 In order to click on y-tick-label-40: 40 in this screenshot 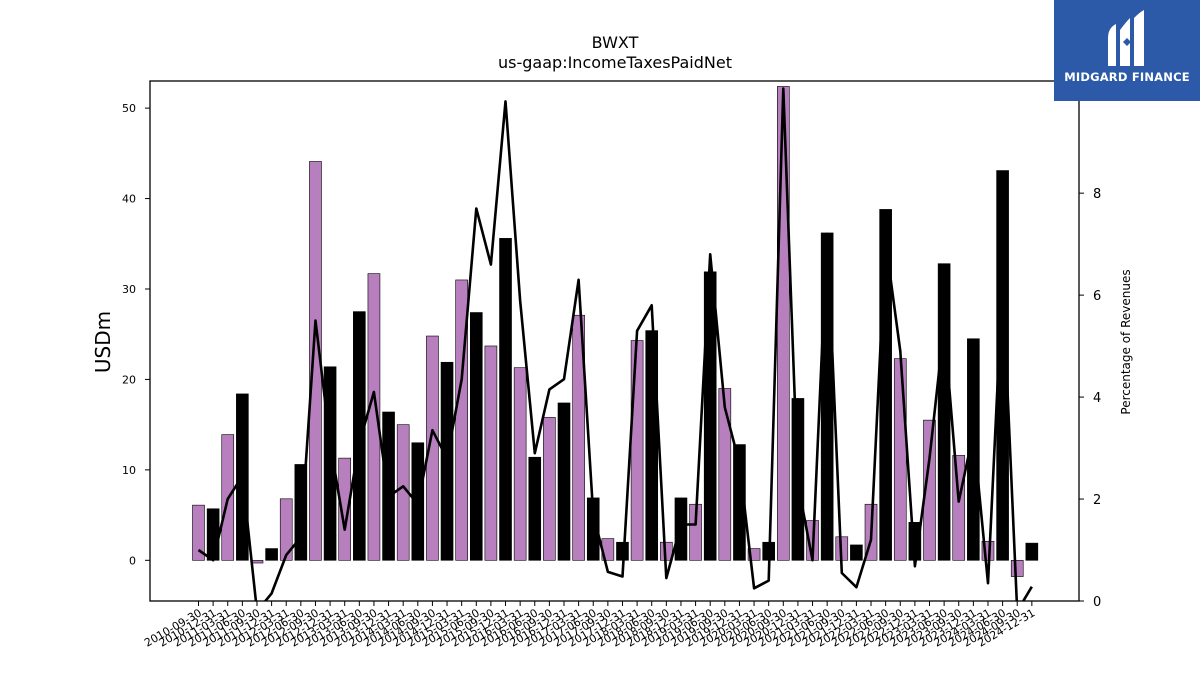, I will do `click(129, 199)`.